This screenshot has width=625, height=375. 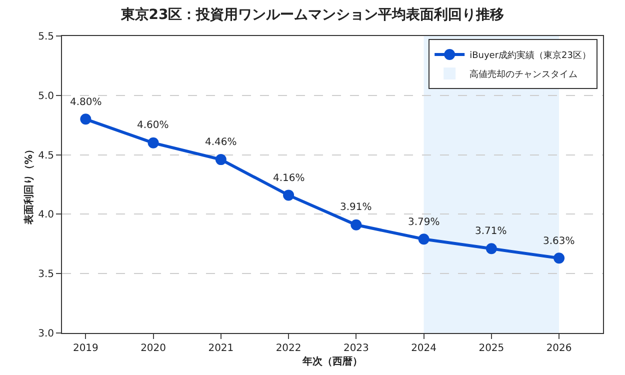 I want to click on y-tick-label: 5.0, so click(x=46, y=96).